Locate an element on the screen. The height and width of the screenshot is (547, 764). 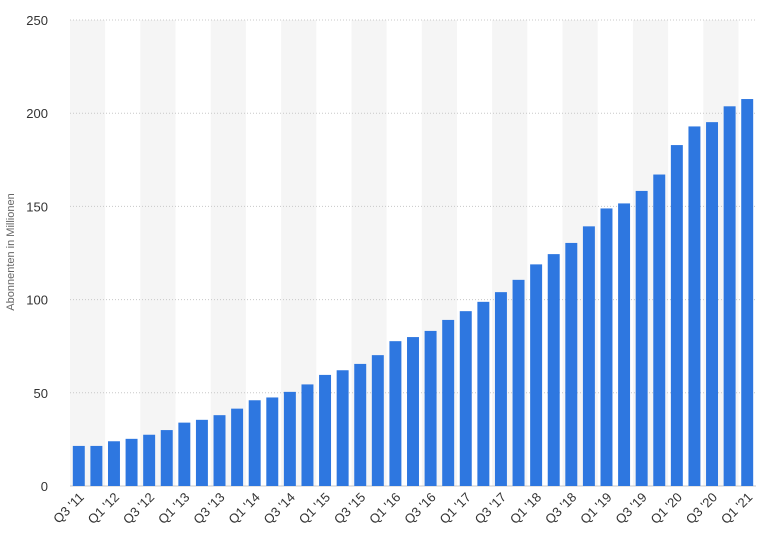
x-tick-label: Q3 '15 is located at coordinates (349, 508).